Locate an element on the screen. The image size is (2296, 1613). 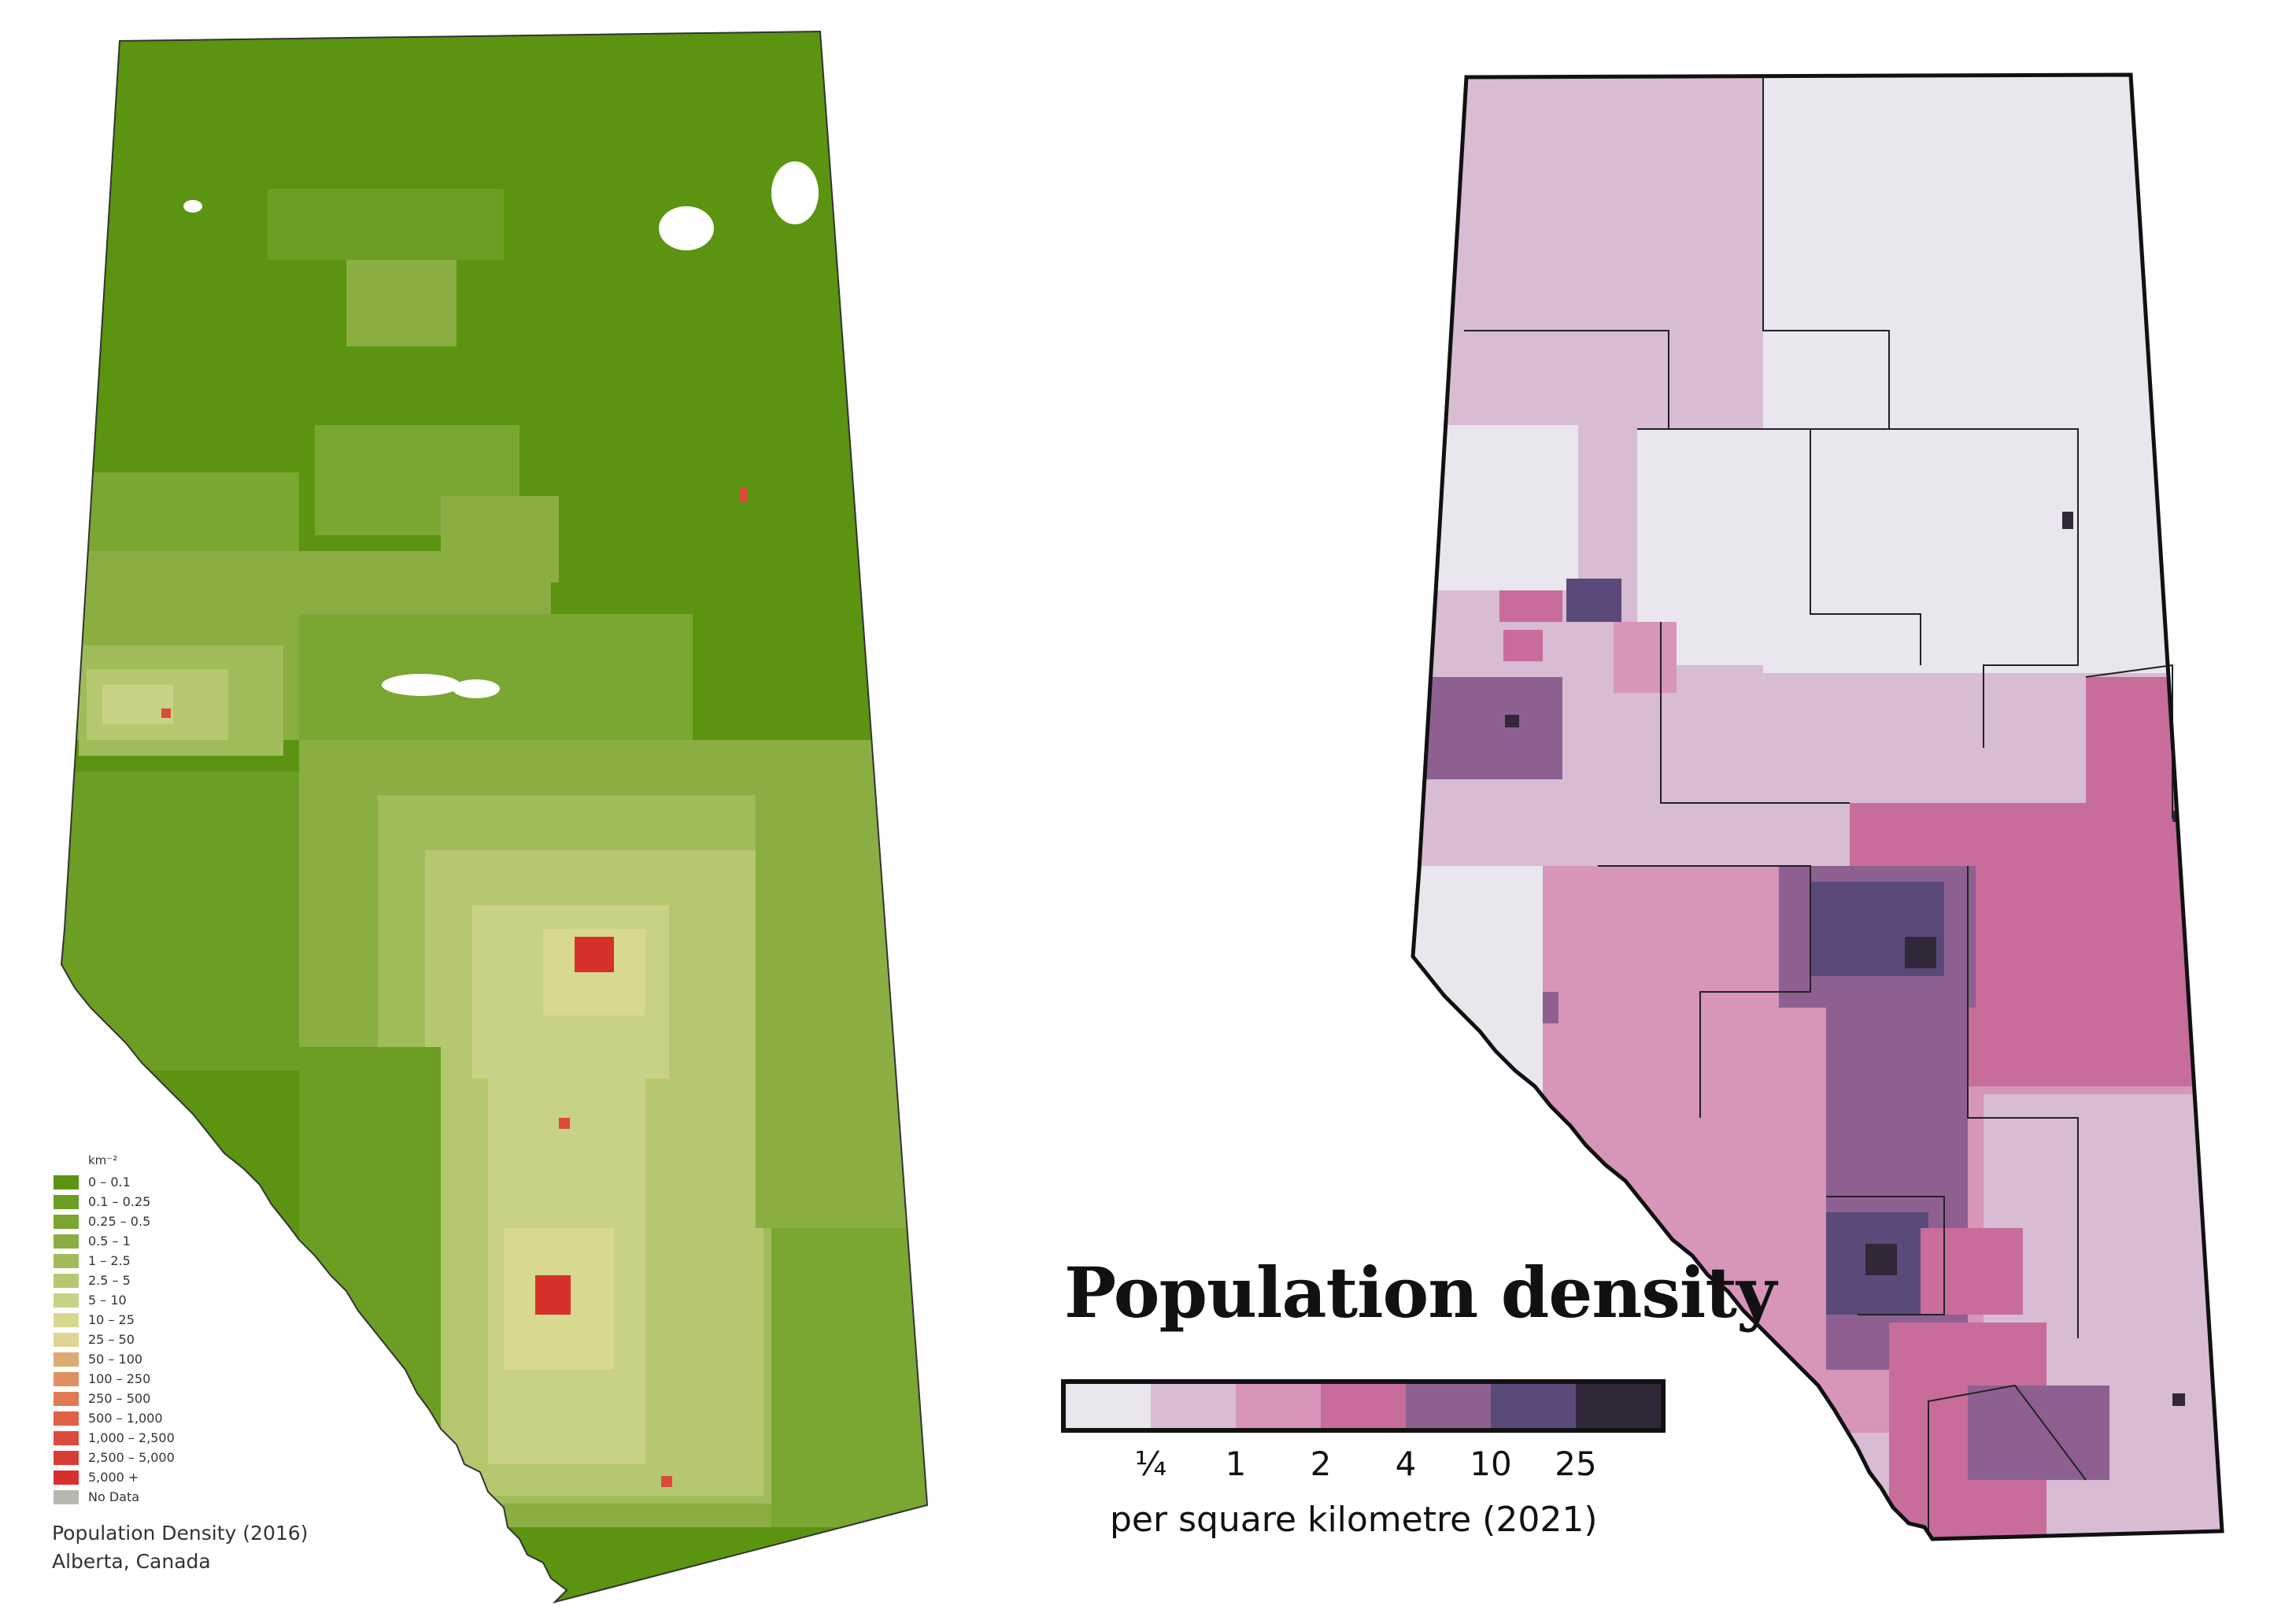
legend-label: No Data is located at coordinates (114, 1496).